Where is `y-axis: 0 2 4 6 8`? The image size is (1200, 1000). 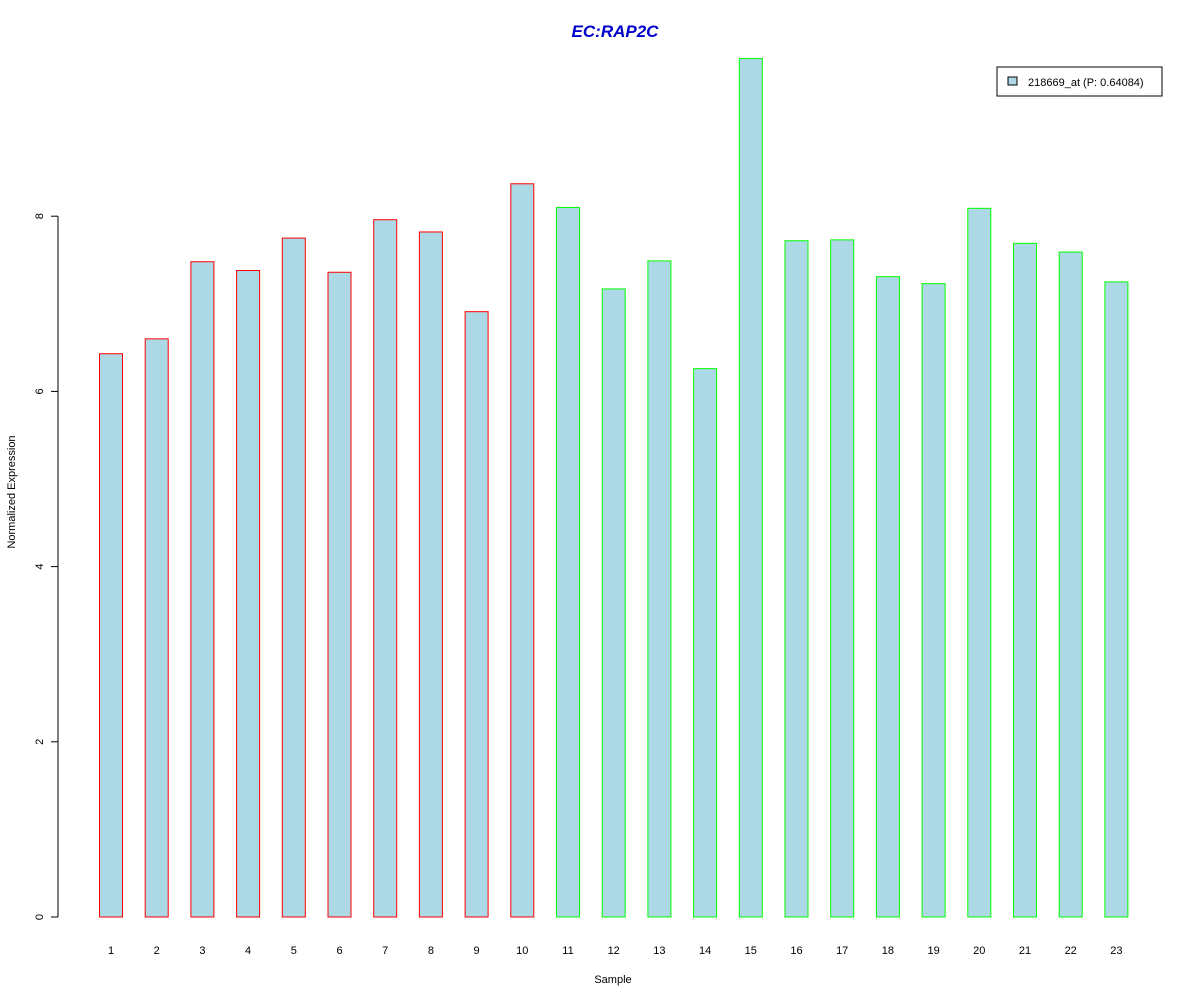 y-axis: 0 2 4 6 8 is located at coordinates (46, 566).